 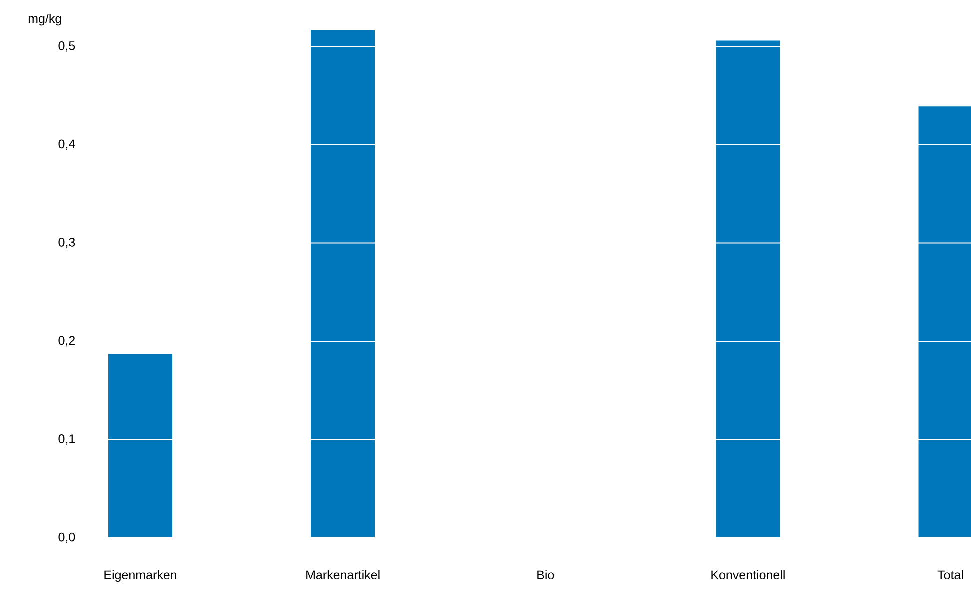 I want to click on x-tick-label: Konventionell, so click(x=748, y=575).